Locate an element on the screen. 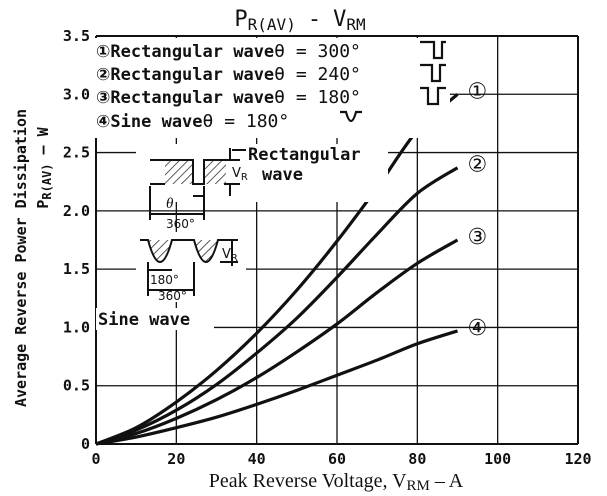 This screenshot has width=607, height=496. series-marker-label: ③ is located at coordinates (478, 237).